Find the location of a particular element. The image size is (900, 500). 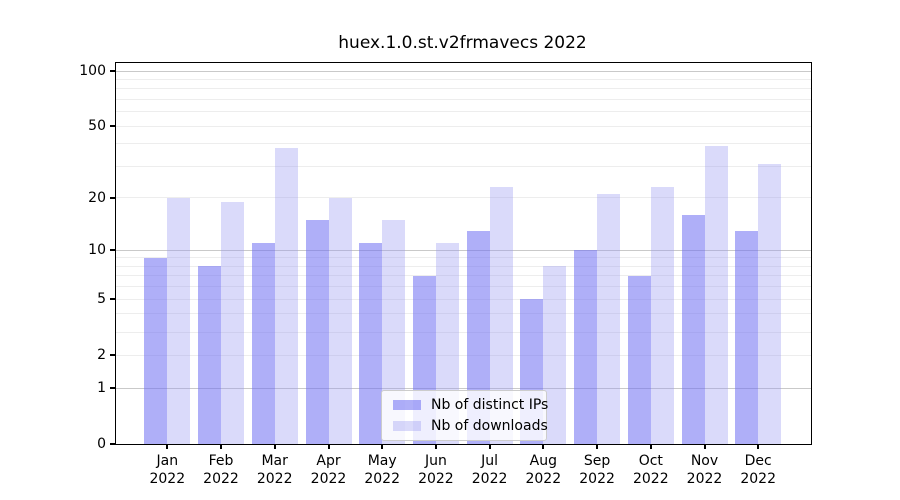

x-tick-mark-jan is located at coordinates (167, 446).